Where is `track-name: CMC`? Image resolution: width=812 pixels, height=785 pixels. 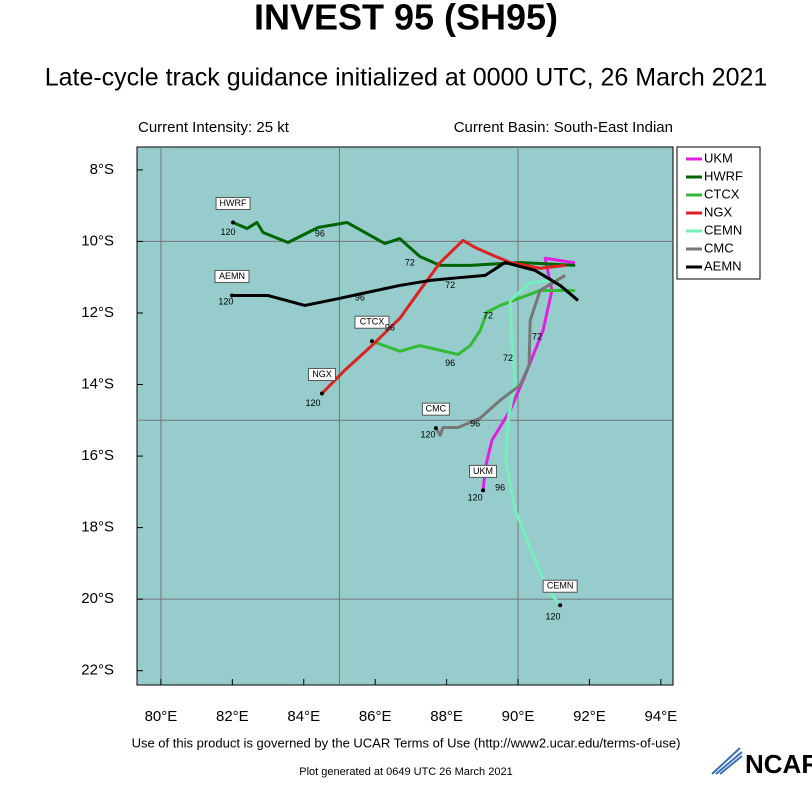
track-name: CMC is located at coordinates (436, 409).